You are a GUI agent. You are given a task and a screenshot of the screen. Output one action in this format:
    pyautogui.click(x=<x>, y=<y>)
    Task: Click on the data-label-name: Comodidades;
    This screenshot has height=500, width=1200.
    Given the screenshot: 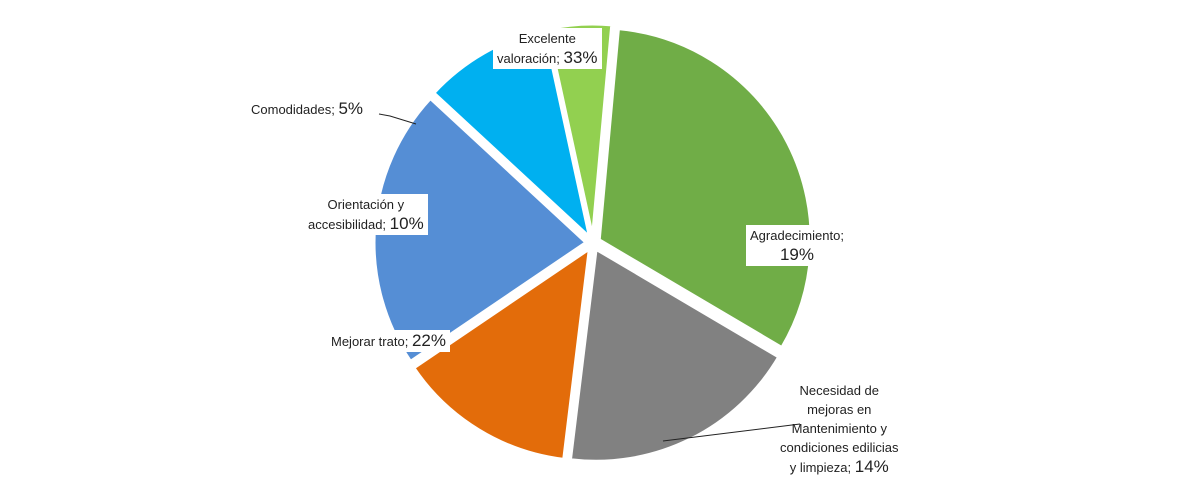 What is the action you would take?
    pyautogui.click(x=293, y=109)
    